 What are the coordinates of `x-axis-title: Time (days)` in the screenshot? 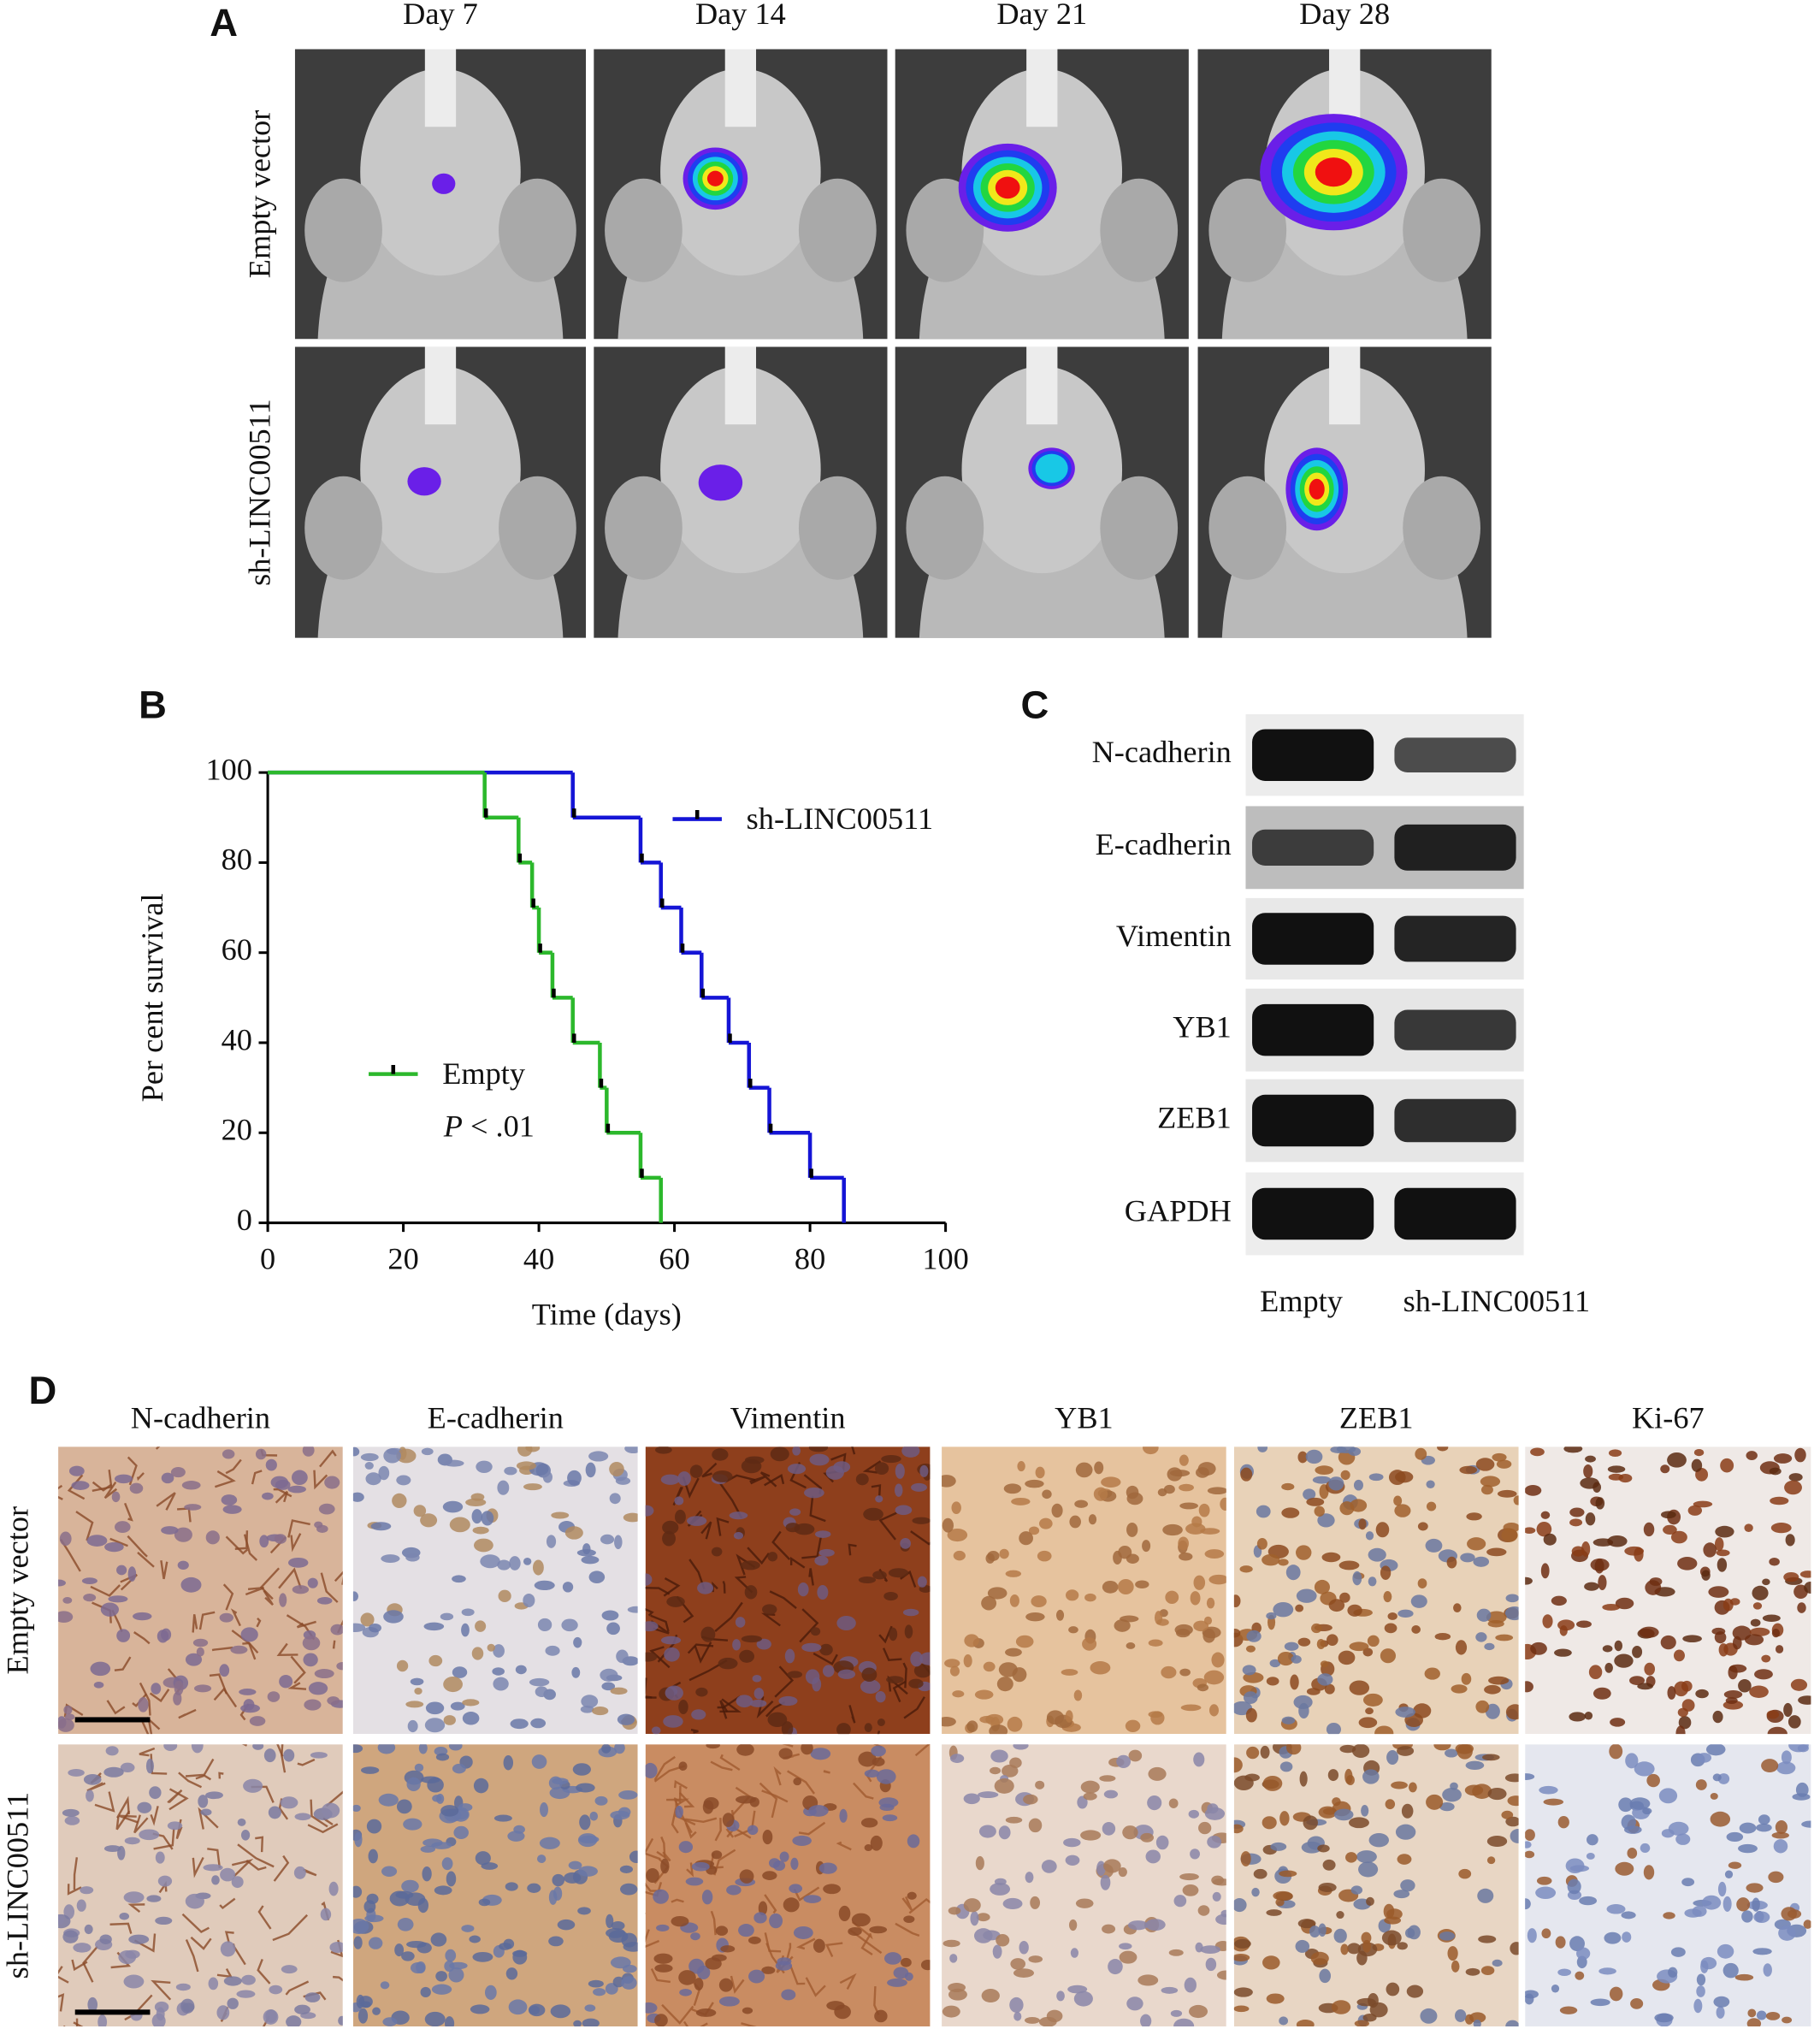 It's located at (607, 1314).